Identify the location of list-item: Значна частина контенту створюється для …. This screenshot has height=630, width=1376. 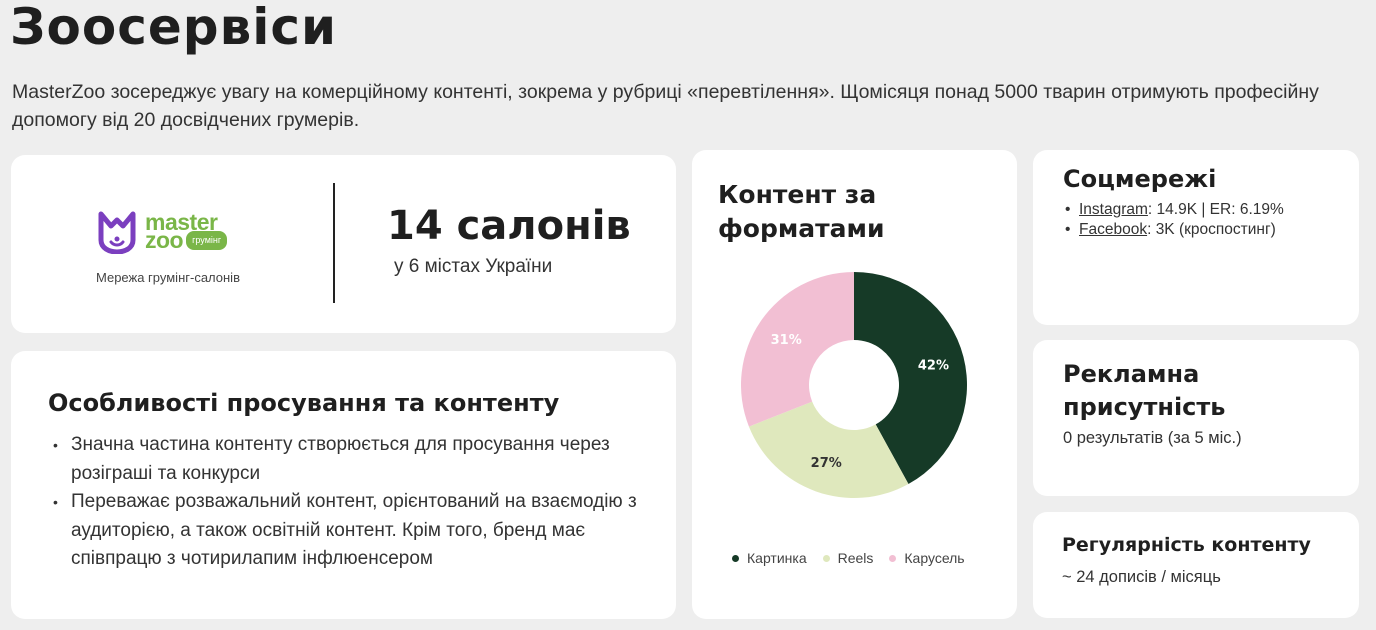
(351, 459).